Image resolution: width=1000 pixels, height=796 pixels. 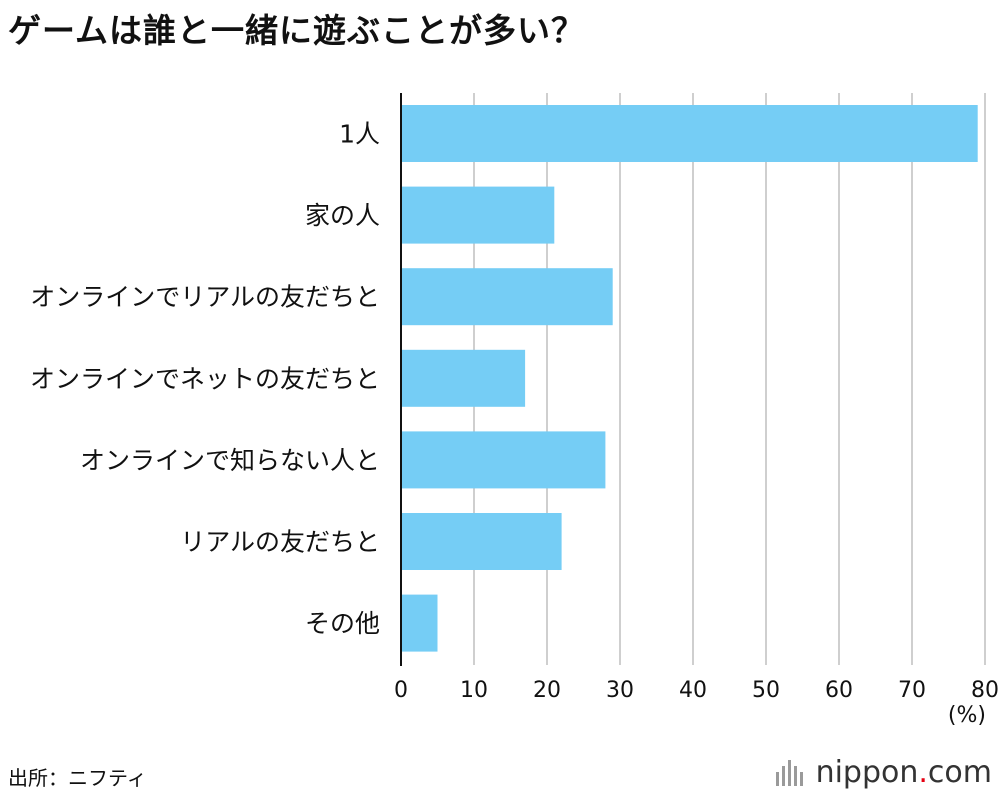 What do you see at coordinates (766, 690) in the screenshot?
I see `x-tick-label-50: 50` at bounding box center [766, 690].